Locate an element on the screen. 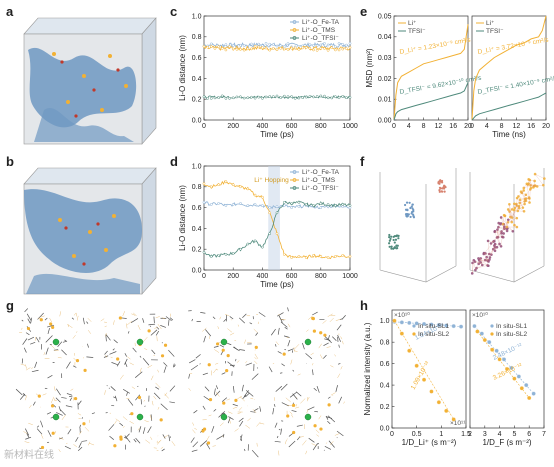 The width and height of the screenshot is (554, 467). e1-ylabel: MSD (nm²) is located at coordinates (369, 67).